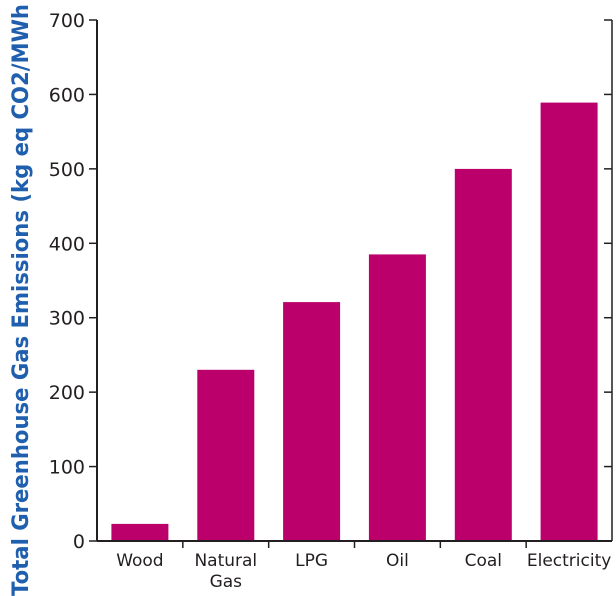 The height and width of the screenshot is (596, 616). Describe the element at coordinates (483, 561) in the screenshot. I see `x-tick-label-4: Coal` at that location.